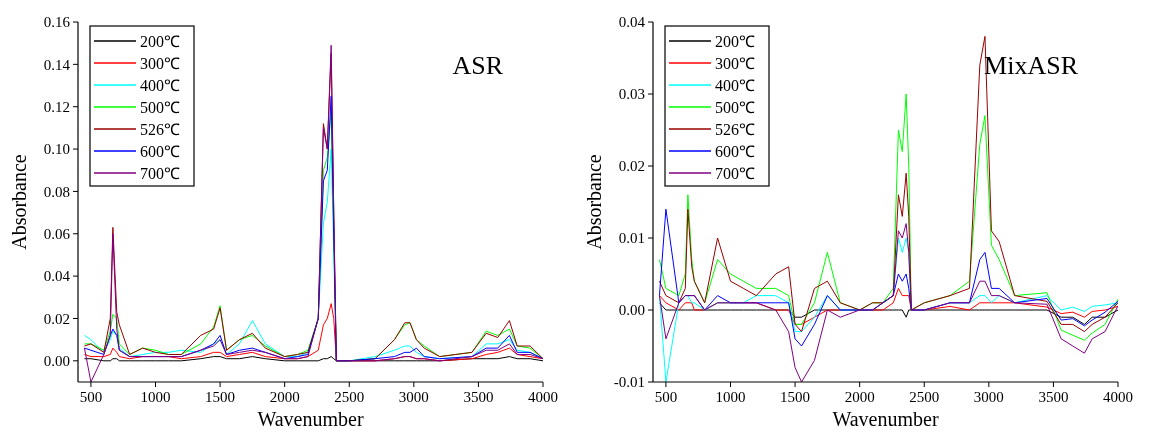 This screenshot has width=1150, height=440. Describe the element at coordinates (631, 94) in the screenshot. I see `y-tick-label: 0.03` at that location.